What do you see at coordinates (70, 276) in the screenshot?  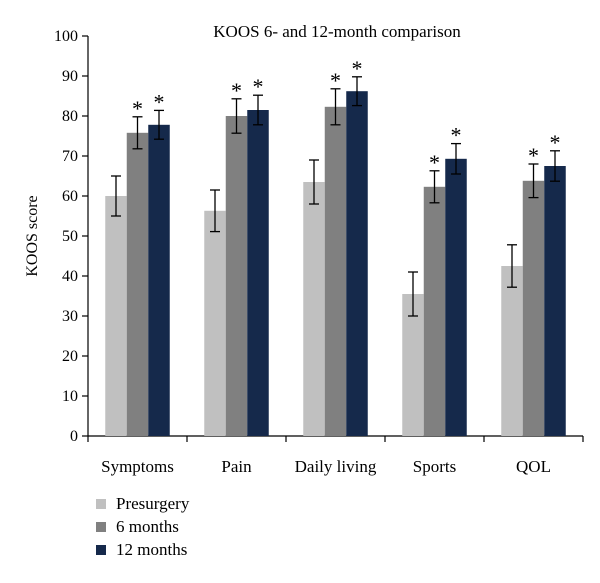 I see `y-tick-label: 40` at bounding box center [70, 276].